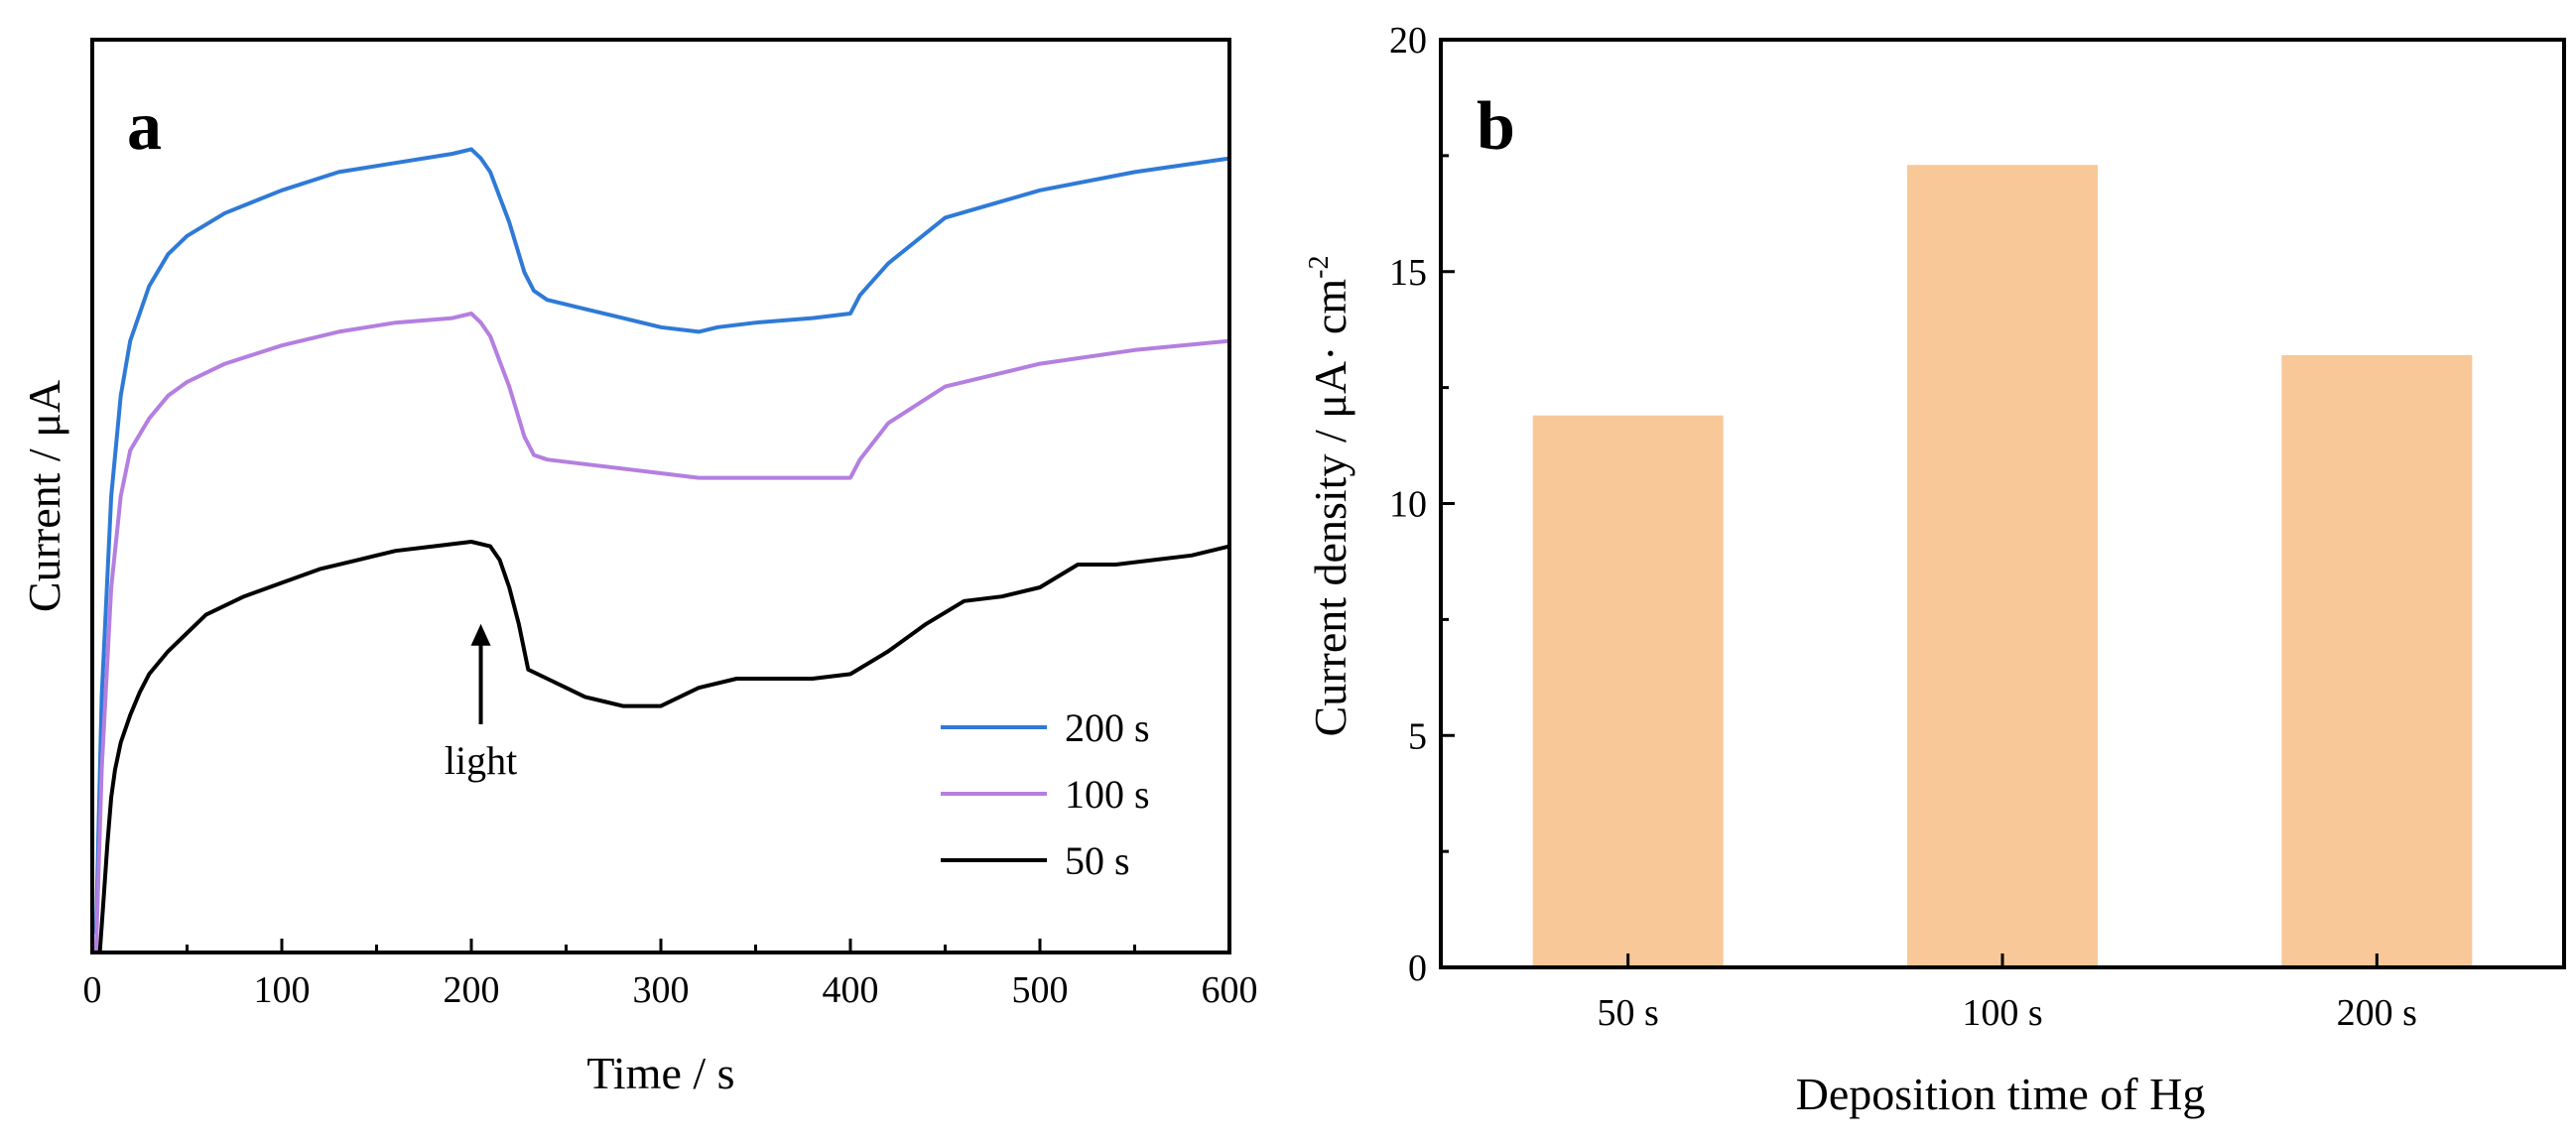 The width and height of the screenshot is (2576, 1143). What do you see at coordinates (1417, 736) in the screenshot?
I see `panel-b-y-tick-label: 5` at bounding box center [1417, 736].